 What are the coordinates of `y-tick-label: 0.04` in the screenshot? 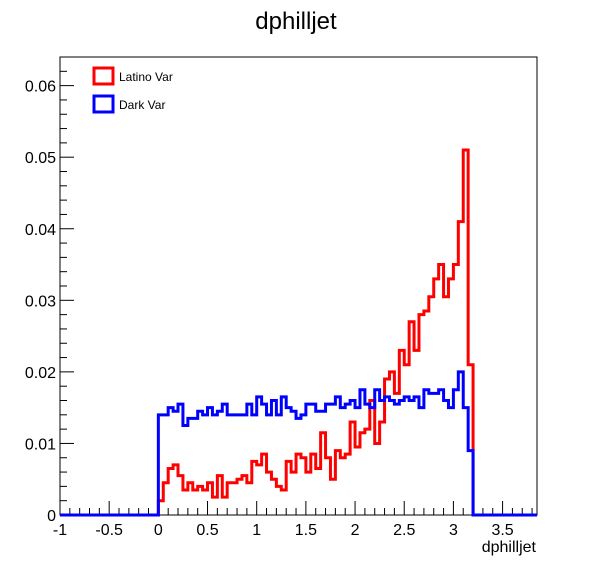 It's located at (40, 230).